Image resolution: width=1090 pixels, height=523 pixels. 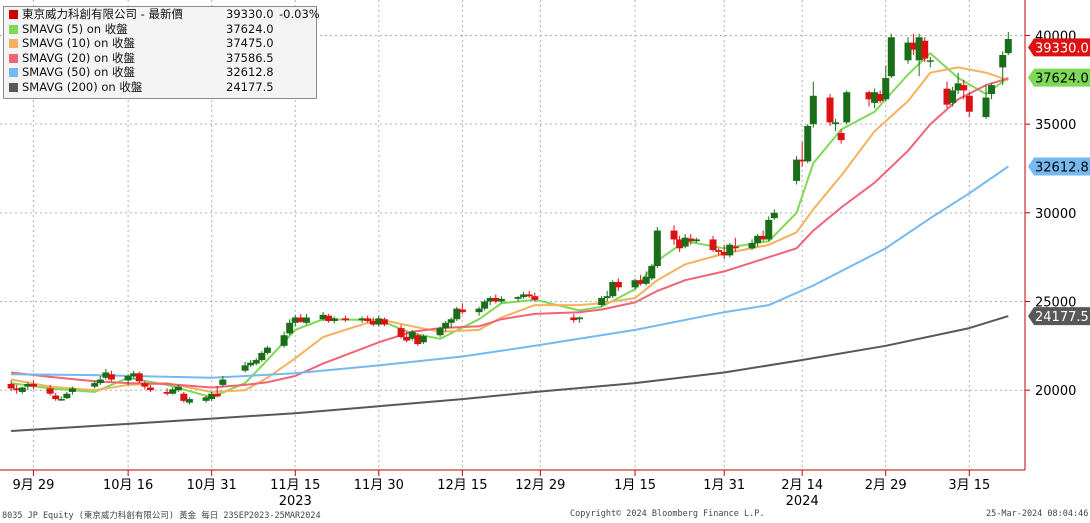 I want to click on last-value-tags: 39330.0 37624.0 32612.8 24177.5, so click(x=1059, y=182).